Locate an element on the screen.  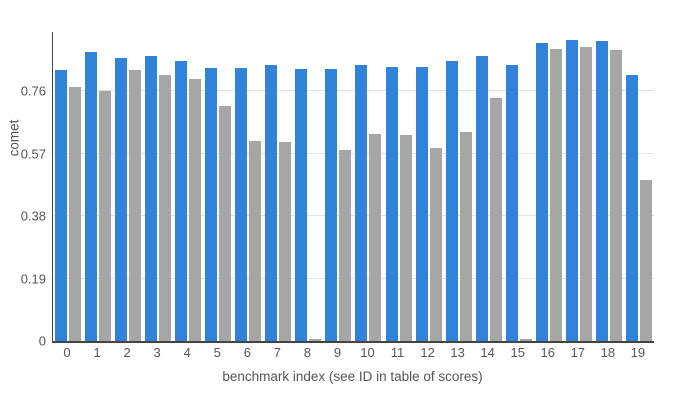
x-tick-label: 6 is located at coordinates (247, 352).